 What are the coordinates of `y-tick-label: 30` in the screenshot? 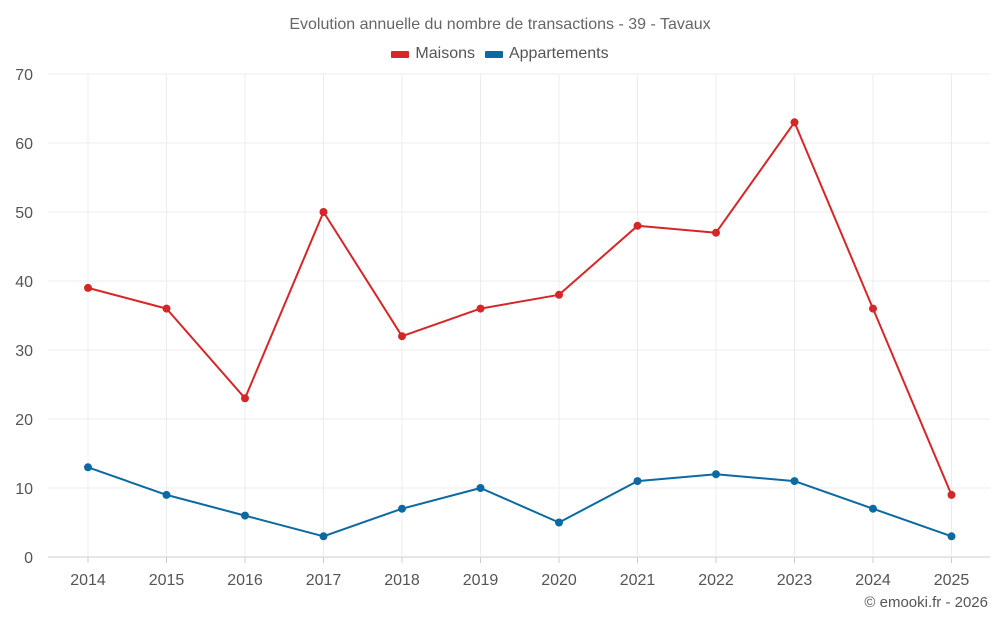 It's located at (24, 351).